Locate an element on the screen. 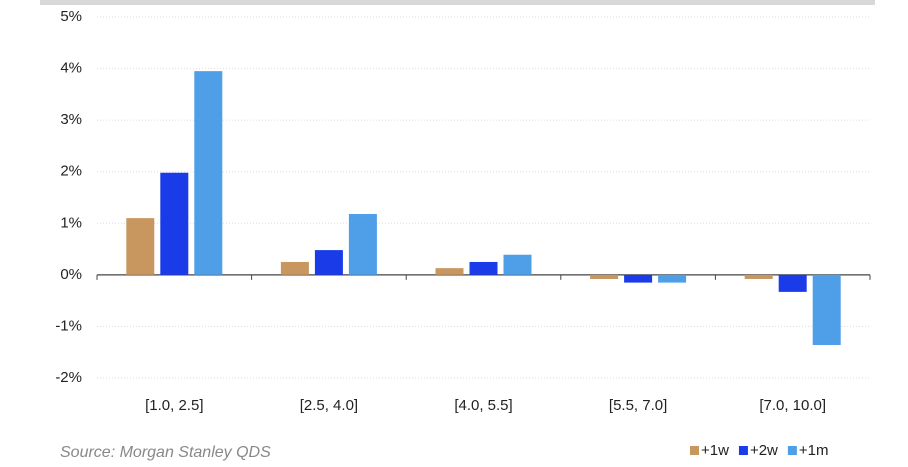  y-tick-label: 3% is located at coordinates (71, 119).